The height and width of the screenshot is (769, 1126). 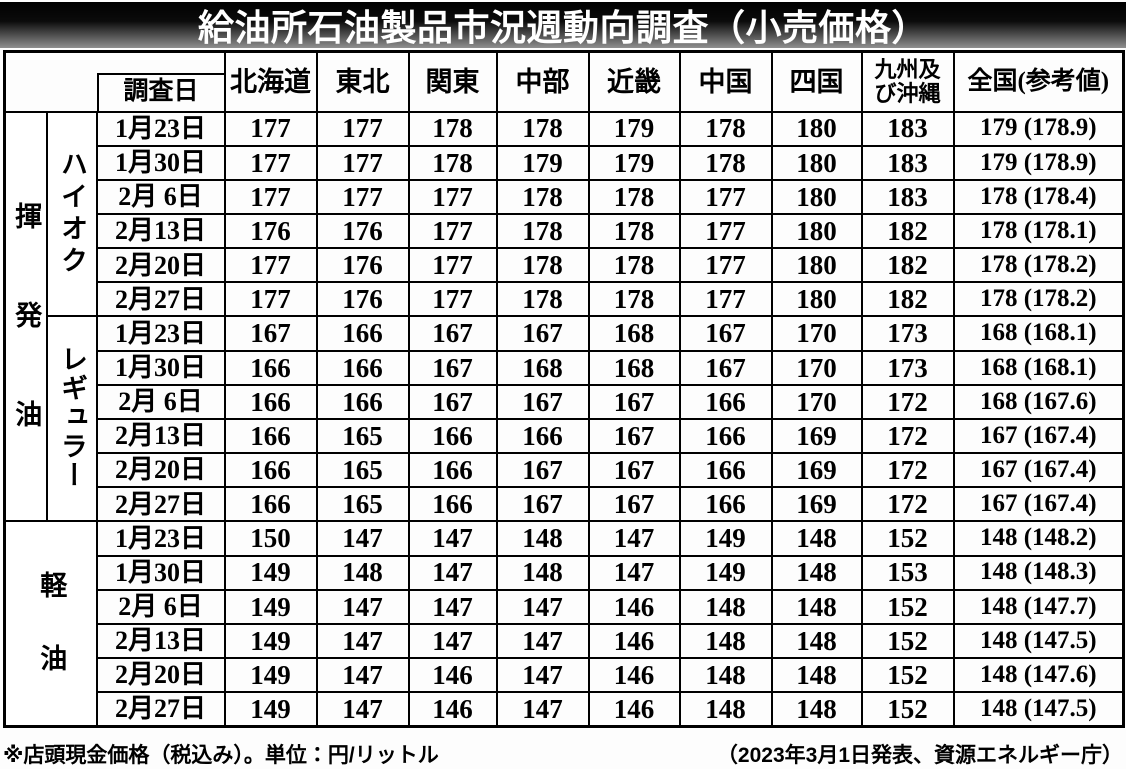 What do you see at coordinates (919, 755) in the screenshot?
I see `footnote-source: （2023年3月1日発表、資源エネルギー庁）` at bounding box center [919, 755].